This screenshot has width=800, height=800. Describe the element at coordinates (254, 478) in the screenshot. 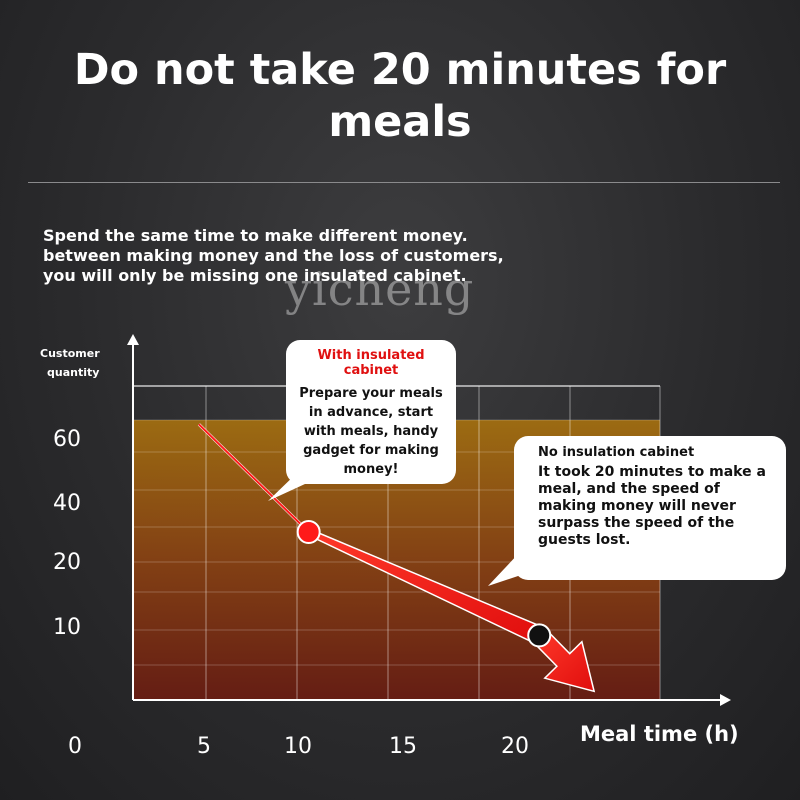

I see `series-line-segment` at that location.